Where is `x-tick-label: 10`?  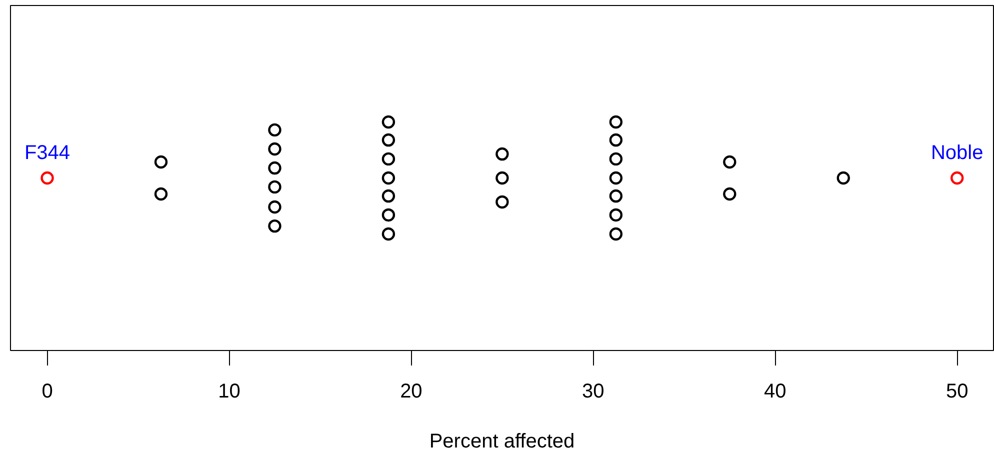 x-tick-label: 10 is located at coordinates (229, 391).